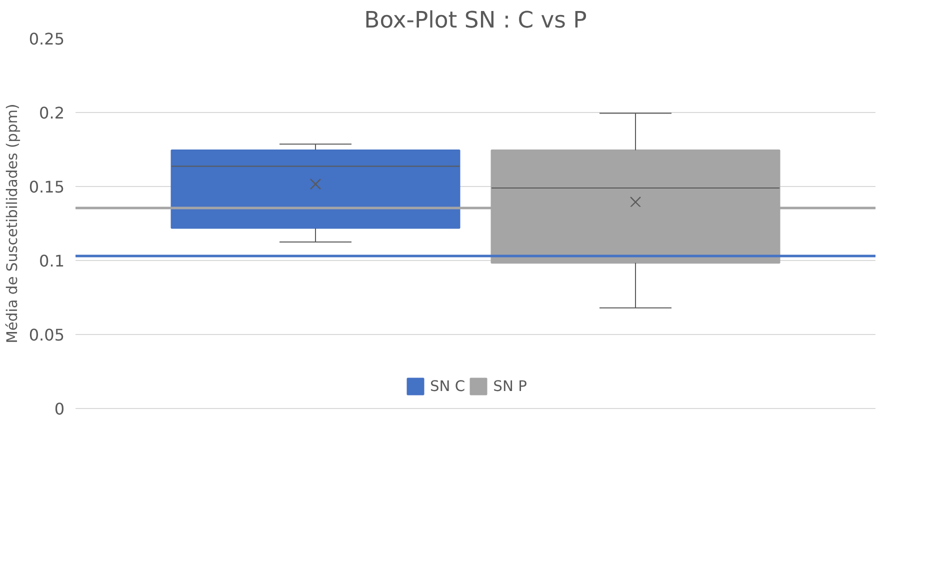  I want to click on y-tick-label: 0.1, so click(52, 261).